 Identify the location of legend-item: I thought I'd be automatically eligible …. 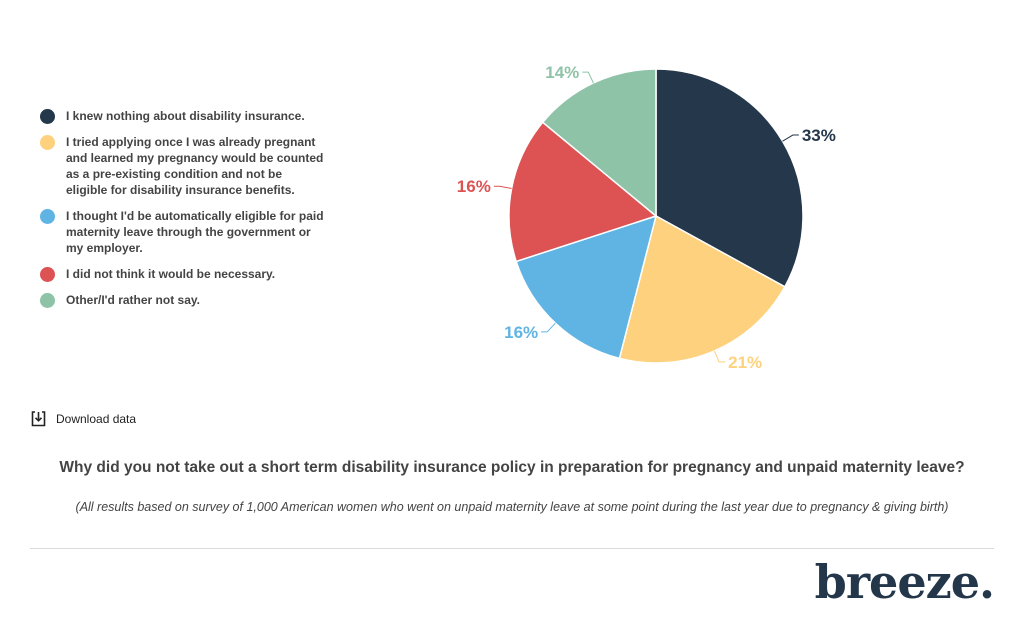
(182, 232).